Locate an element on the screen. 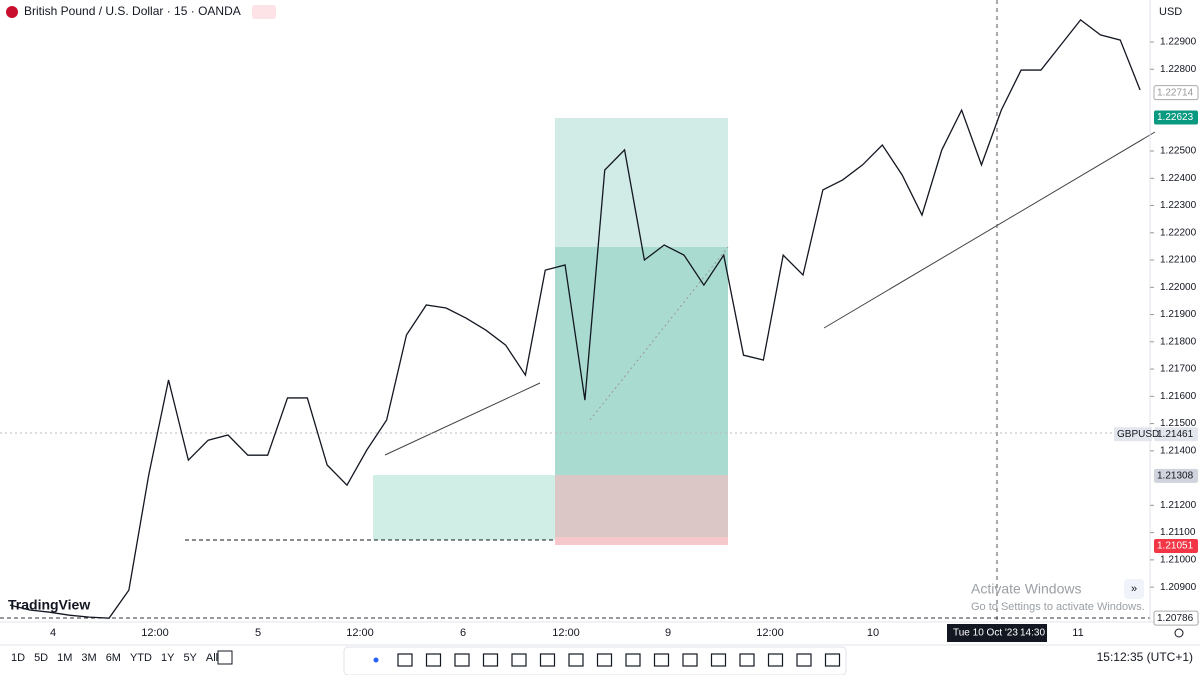 The width and height of the screenshot is (1200, 680). price-badge-label: 1.20786 is located at coordinates (1175, 618).